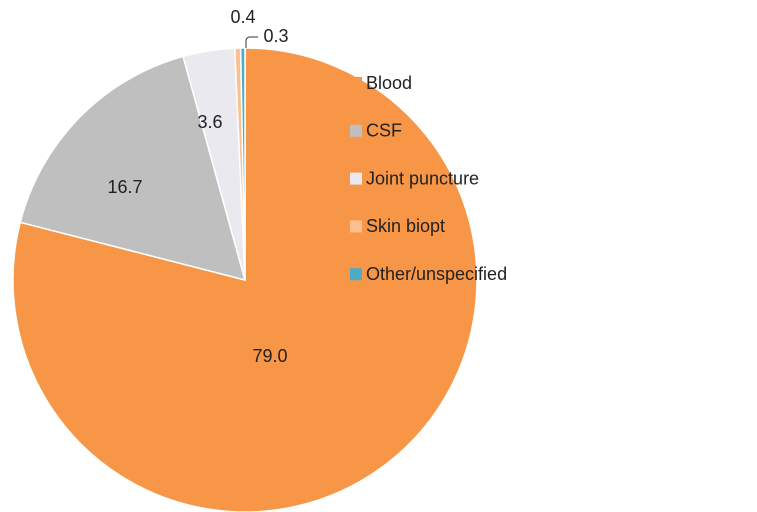  Describe the element at coordinates (269, 356) in the screenshot. I see `data-label: 79.0` at that location.